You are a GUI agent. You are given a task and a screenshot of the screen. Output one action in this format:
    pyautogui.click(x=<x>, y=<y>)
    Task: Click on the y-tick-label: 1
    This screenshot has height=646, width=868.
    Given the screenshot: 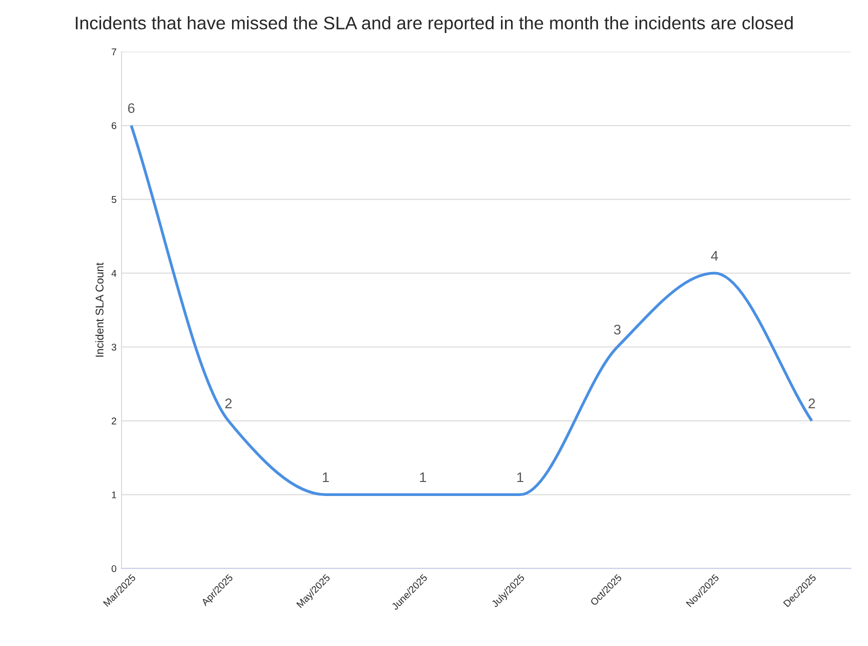 What is the action you would take?
    pyautogui.click(x=114, y=494)
    